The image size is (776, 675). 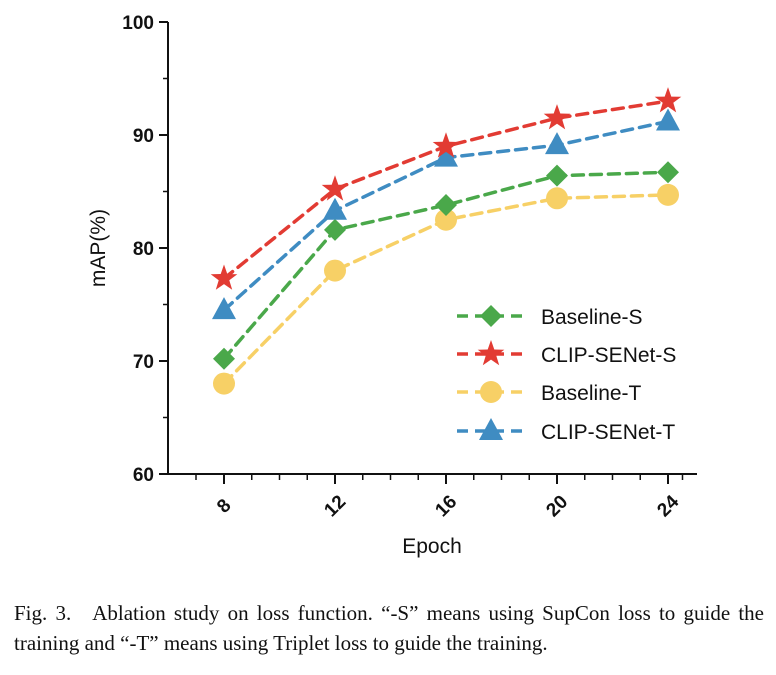 What do you see at coordinates (138, 23) in the screenshot?
I see `y-tick-label: 100` at bounding box center [138, 23].